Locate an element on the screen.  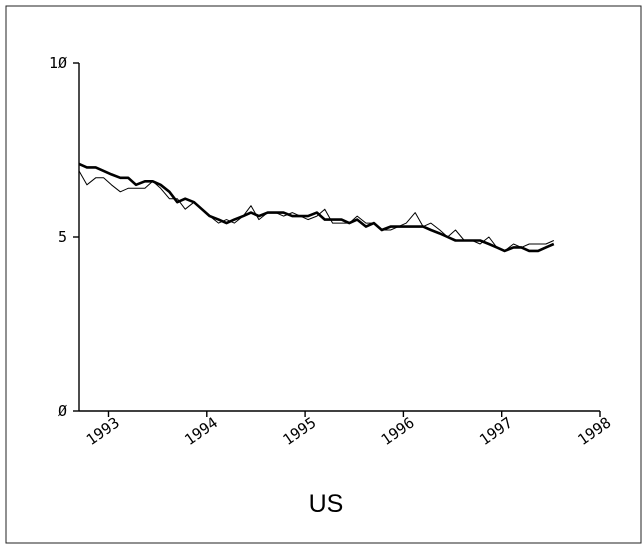
y-tick-label: 1Ø is located at coordinates (58, 63).